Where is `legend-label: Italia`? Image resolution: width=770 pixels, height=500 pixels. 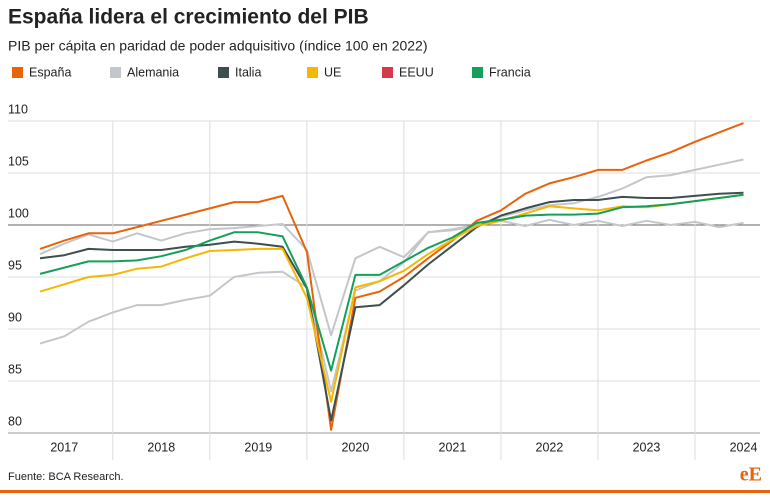 legend-label: Italia is located at coordinates (248, 72).